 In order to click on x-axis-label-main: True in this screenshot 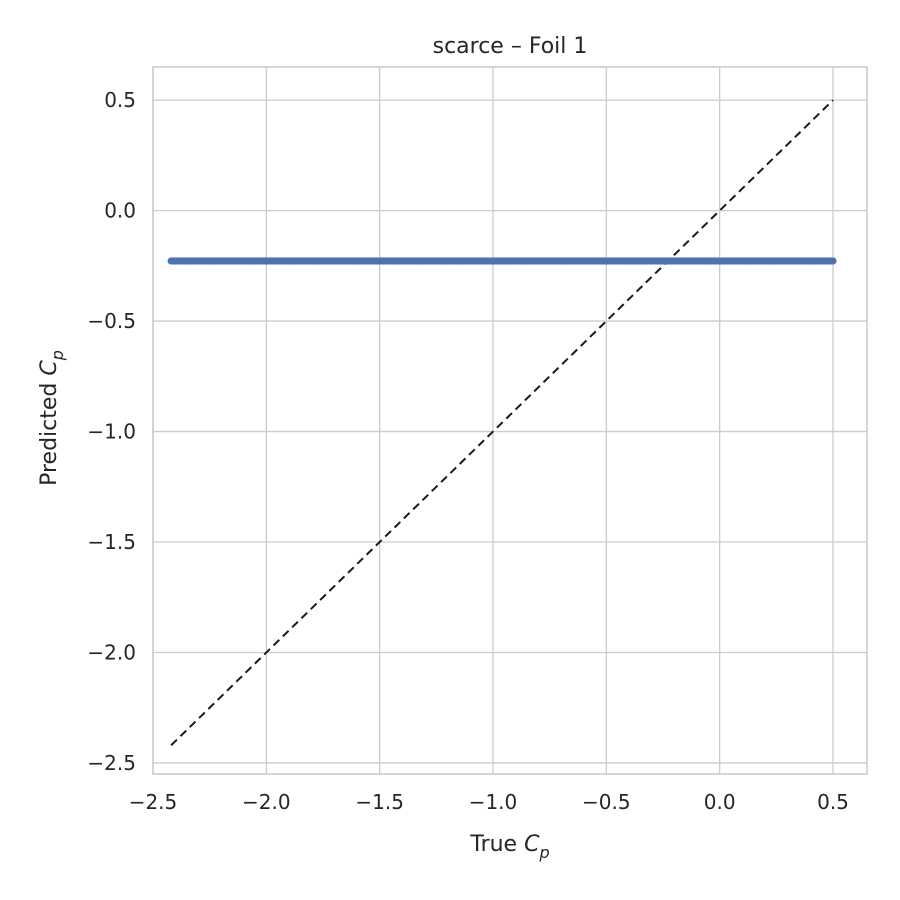, I will do `click(496, 844)`.